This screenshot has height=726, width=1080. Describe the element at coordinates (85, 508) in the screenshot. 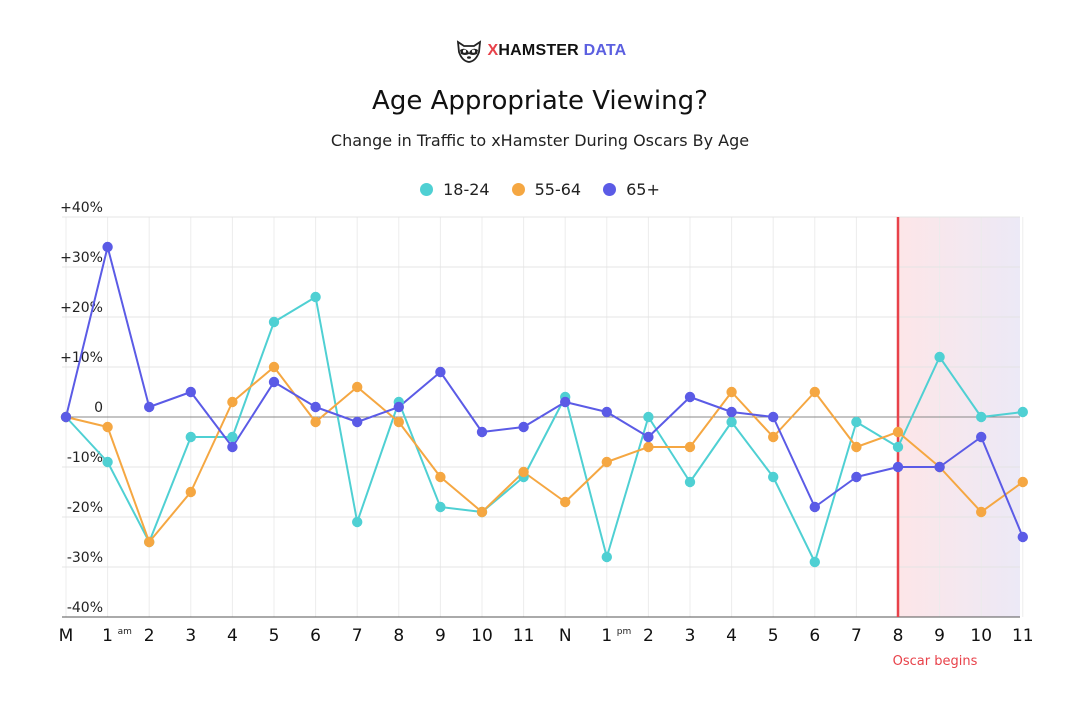

I see `y-tick-label: -20%` at that location.